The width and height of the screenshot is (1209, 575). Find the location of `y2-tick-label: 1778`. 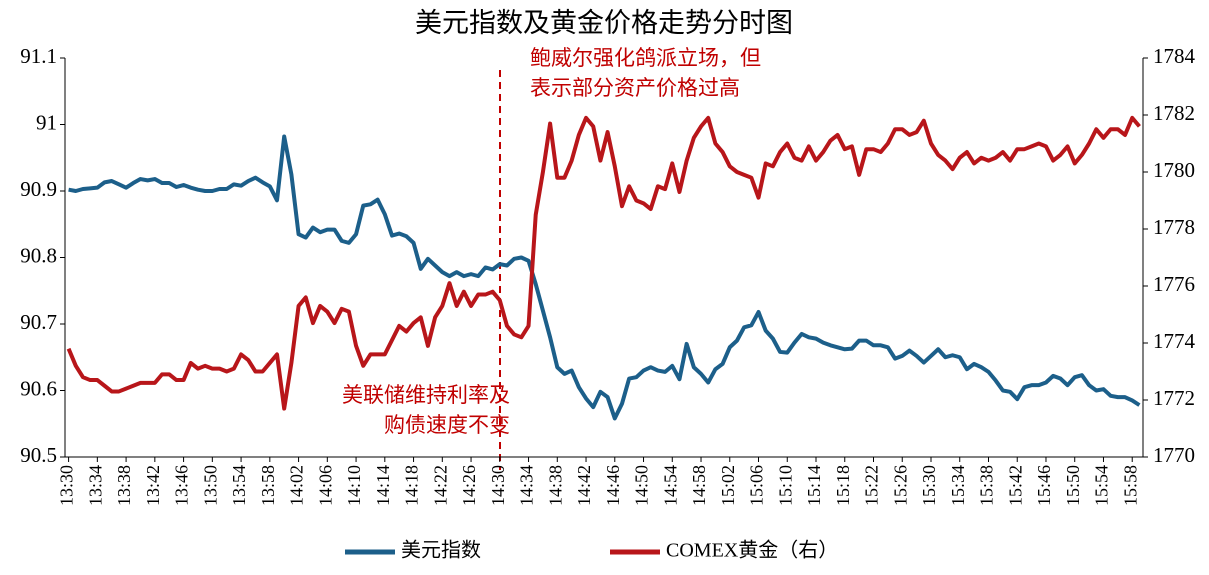

y2-tick-label: 1778 is located at coordinates (1174, 227).